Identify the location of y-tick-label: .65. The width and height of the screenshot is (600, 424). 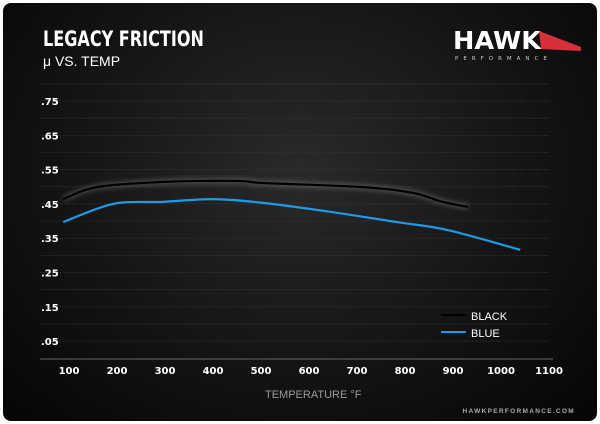
(50, 136).